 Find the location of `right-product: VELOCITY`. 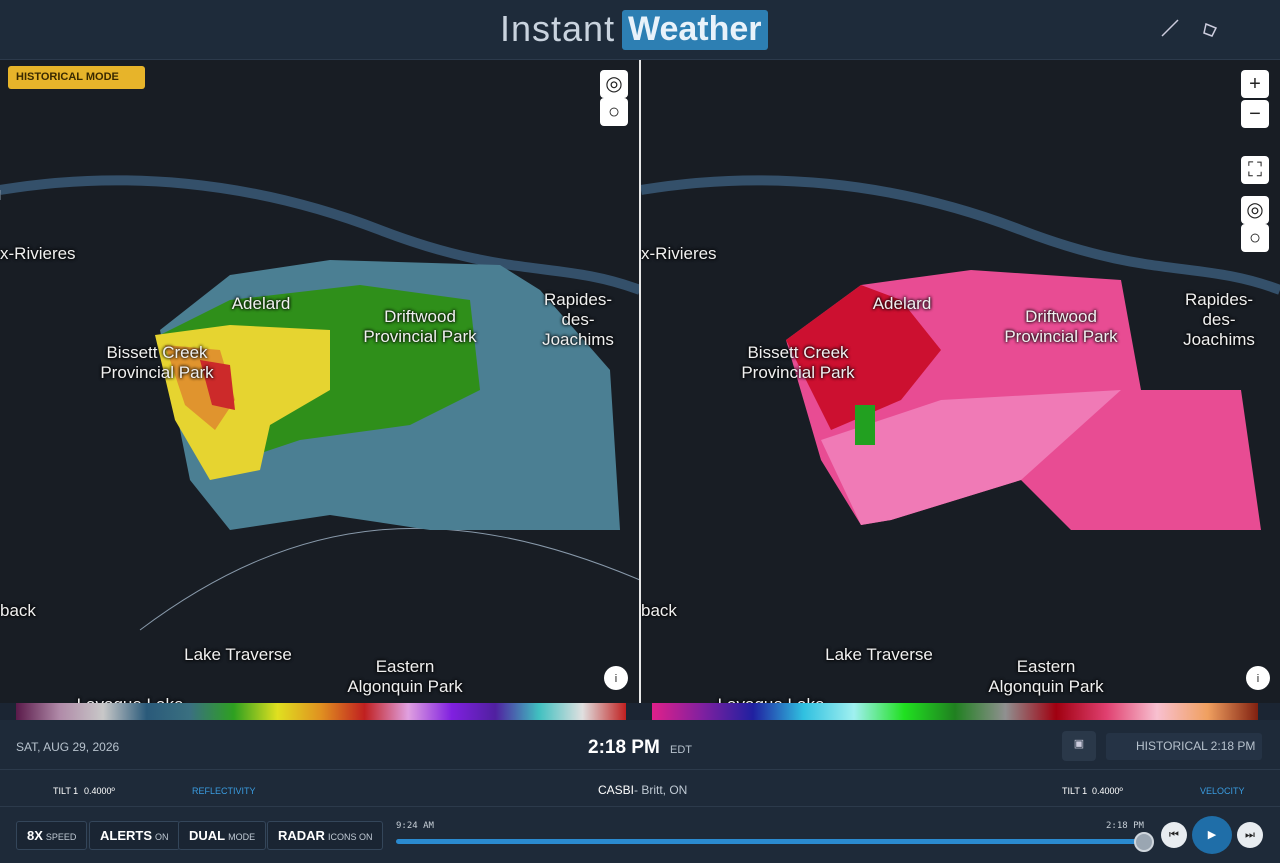

right-product: VELOCITY is located at coordinates (1222, 791).